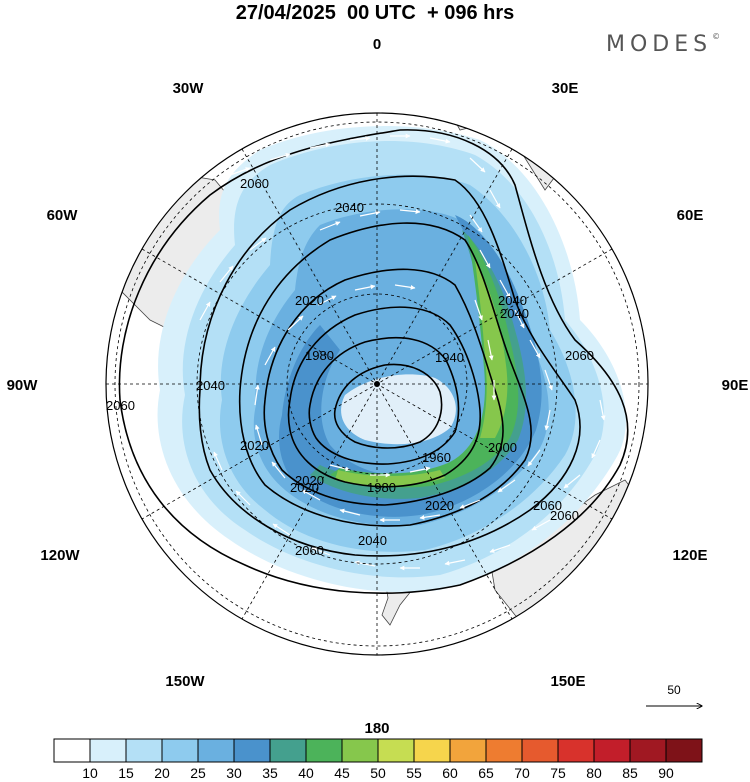 The height and width of the screenshot is (782, 750). Describe the element at coordinates (674, 690) in the screenshot. I see `wind-reference-value: 50` at that location.